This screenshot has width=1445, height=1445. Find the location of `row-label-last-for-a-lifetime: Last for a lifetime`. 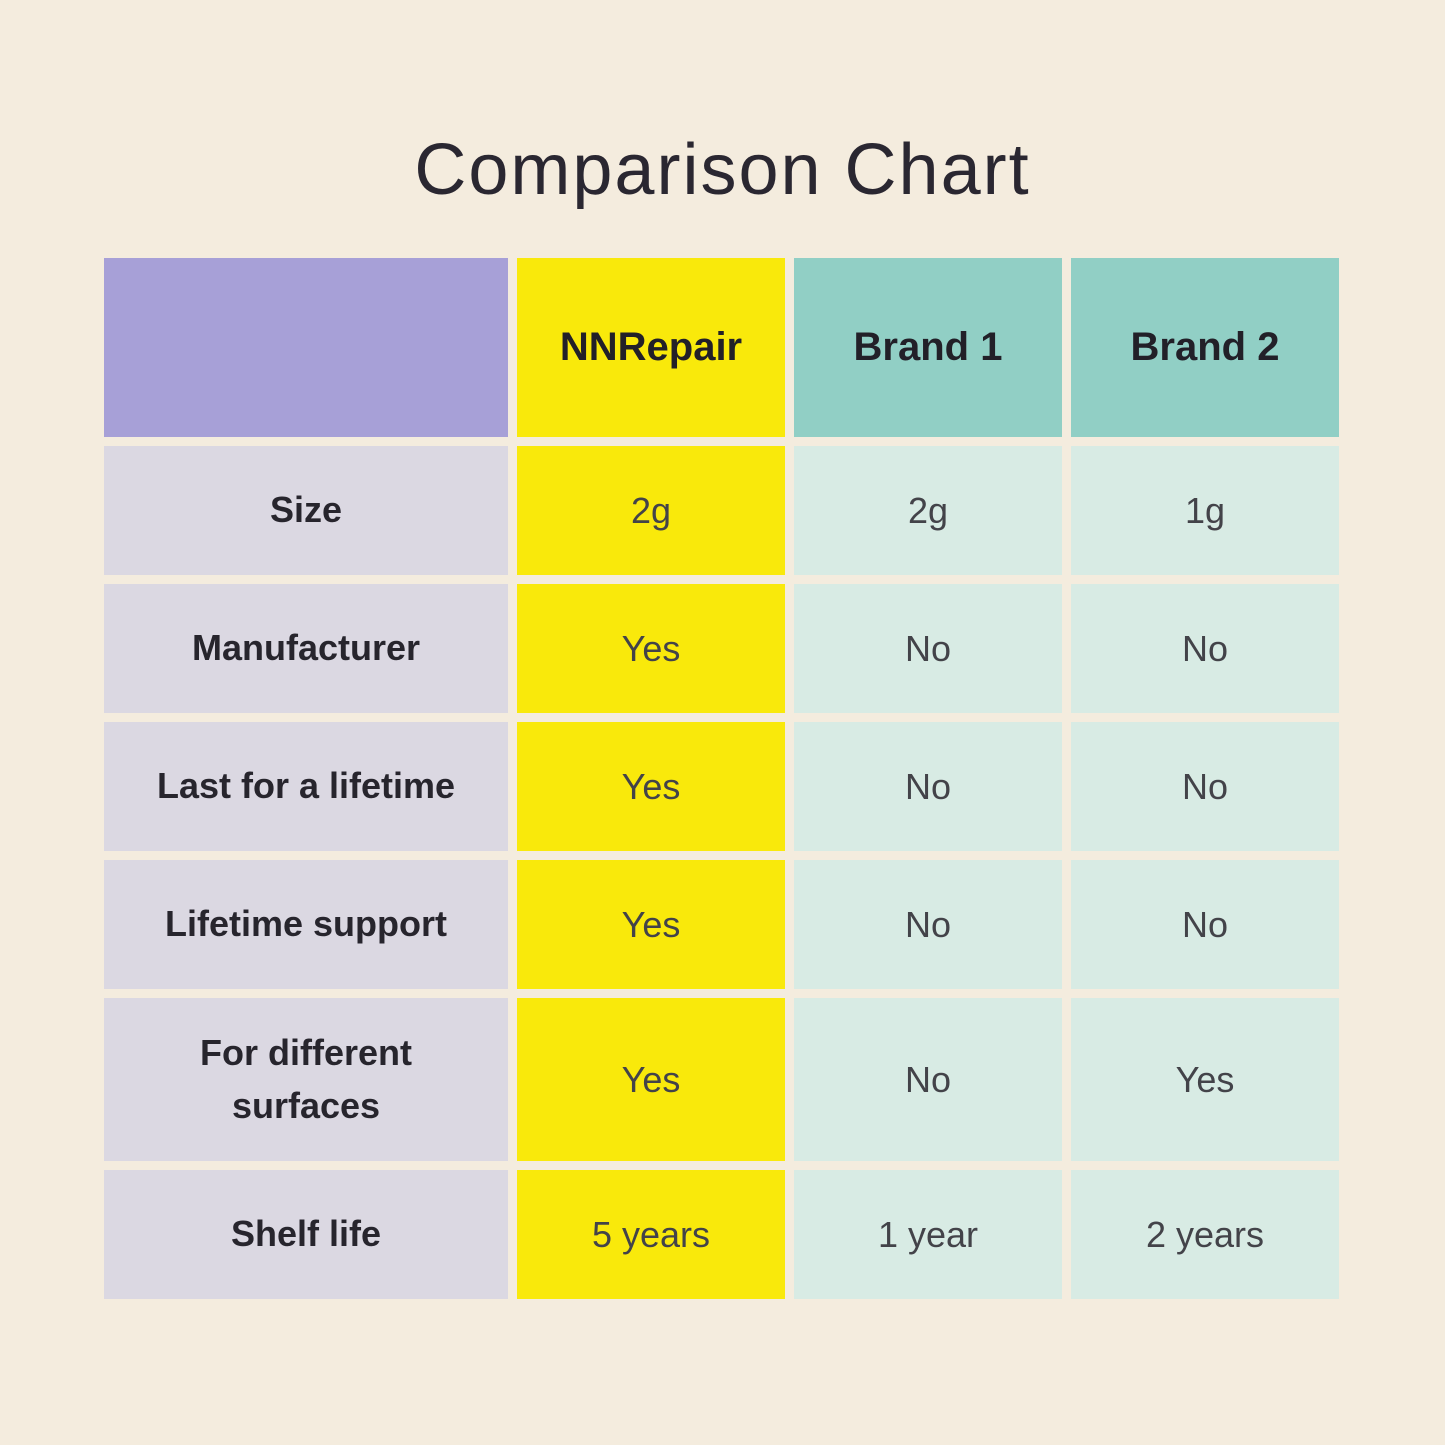

row-label-last-for-a-lifetime: Last for a lifetime is located at coordinates (306, 786).